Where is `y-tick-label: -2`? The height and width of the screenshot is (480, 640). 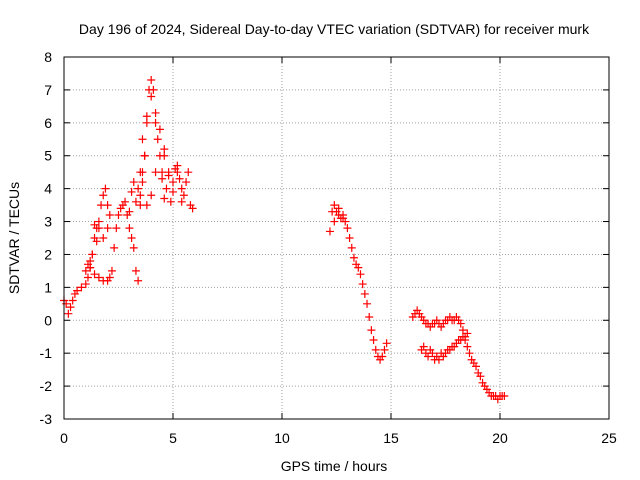
y-tick-label: -2 is located at coordinates (46, 386).